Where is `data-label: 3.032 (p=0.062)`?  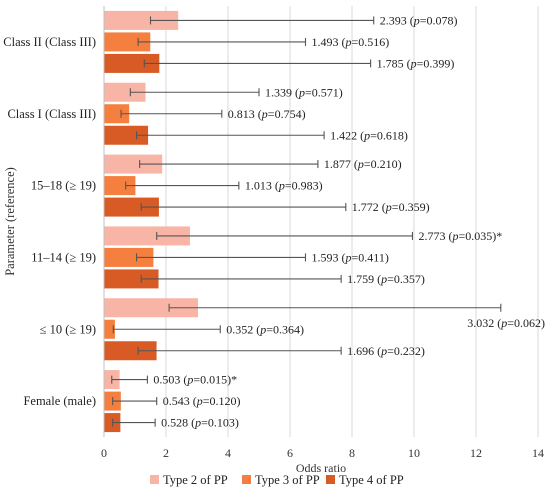
data-label: 3.032 (p=0.062) is located at coordinates (506, 323).